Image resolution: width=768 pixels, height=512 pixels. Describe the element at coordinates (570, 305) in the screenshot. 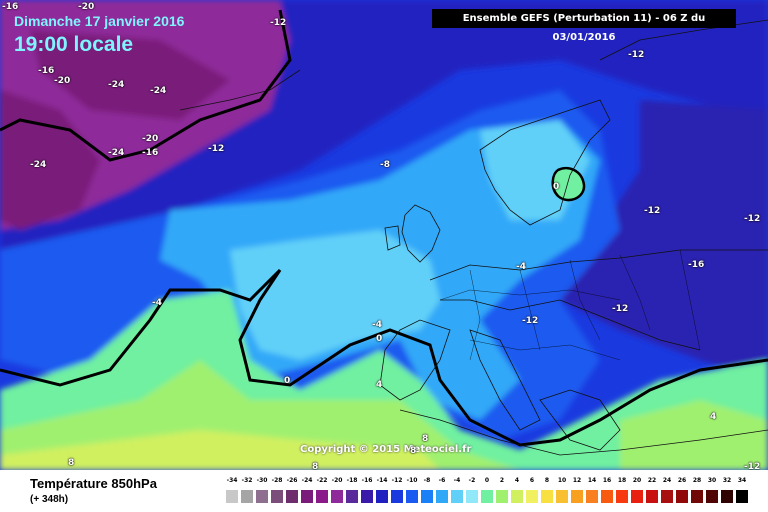

I see `borders` at that location.